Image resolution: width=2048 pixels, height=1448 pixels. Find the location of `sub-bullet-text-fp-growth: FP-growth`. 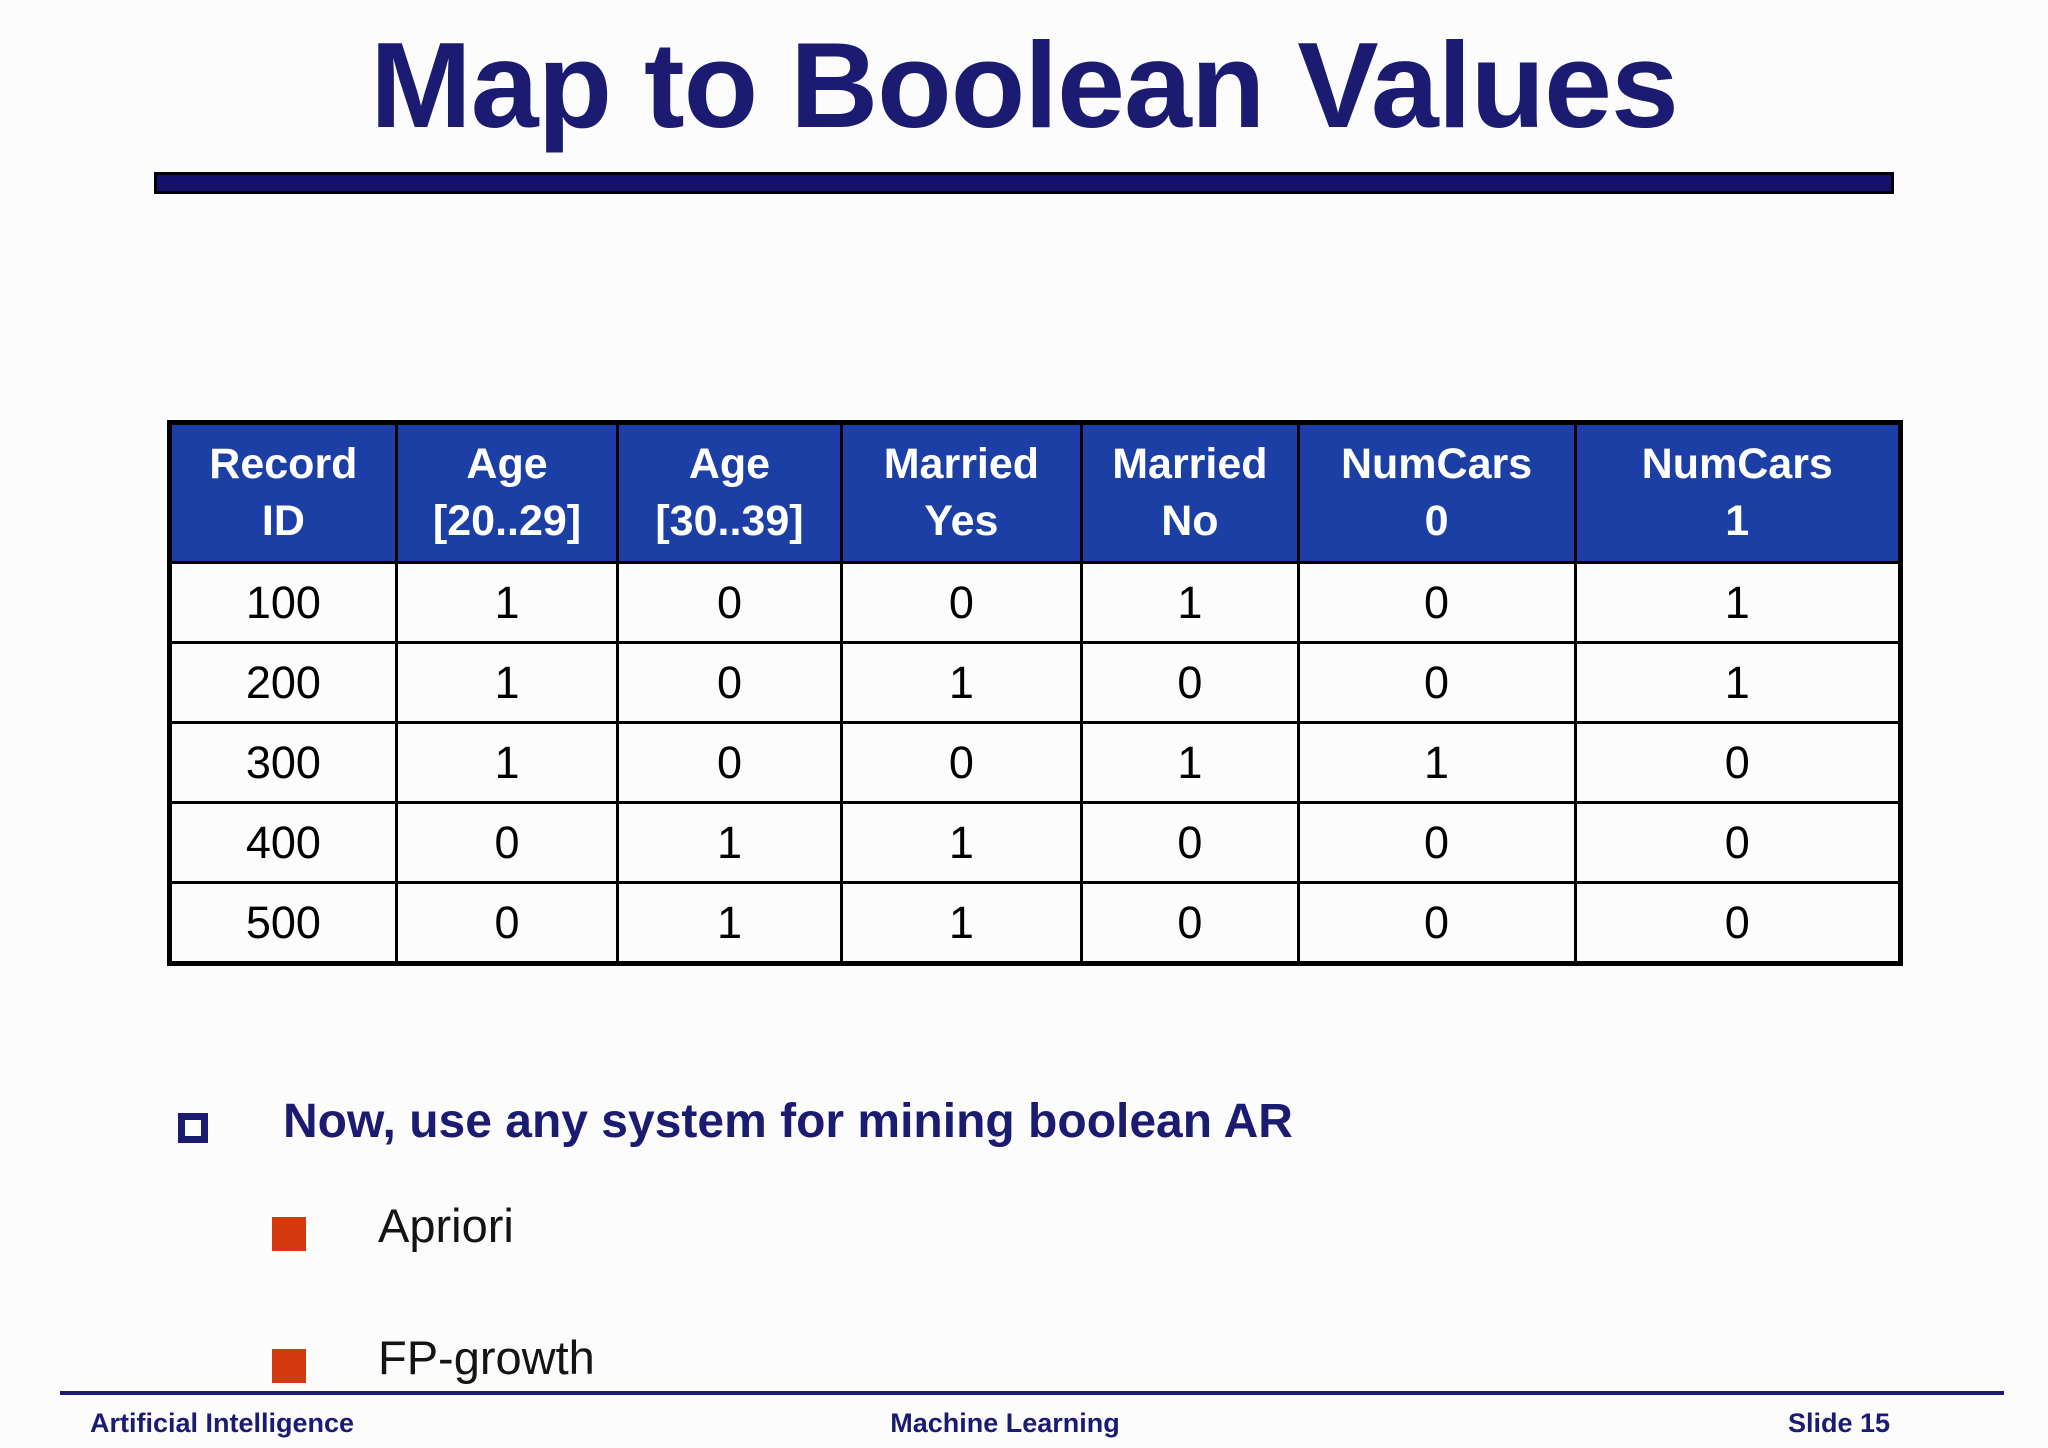

sub-bullet-text-fp-growth: FP-growth is located at coordinates (486, 1357).